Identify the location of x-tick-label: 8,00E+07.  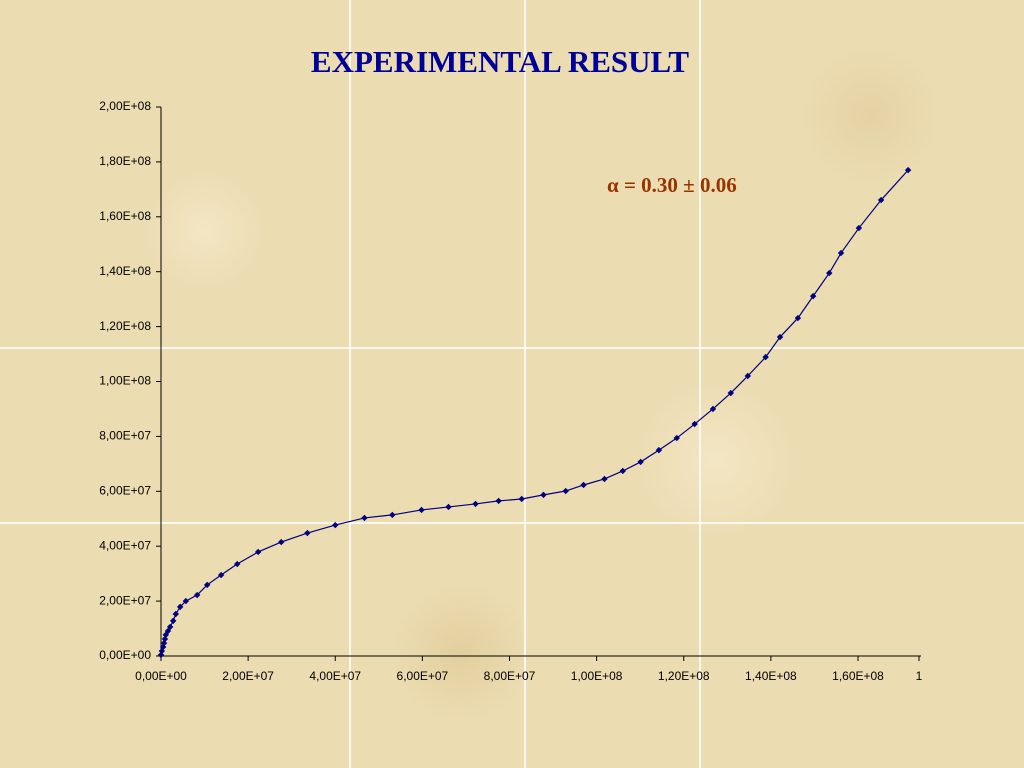
(510, 676).